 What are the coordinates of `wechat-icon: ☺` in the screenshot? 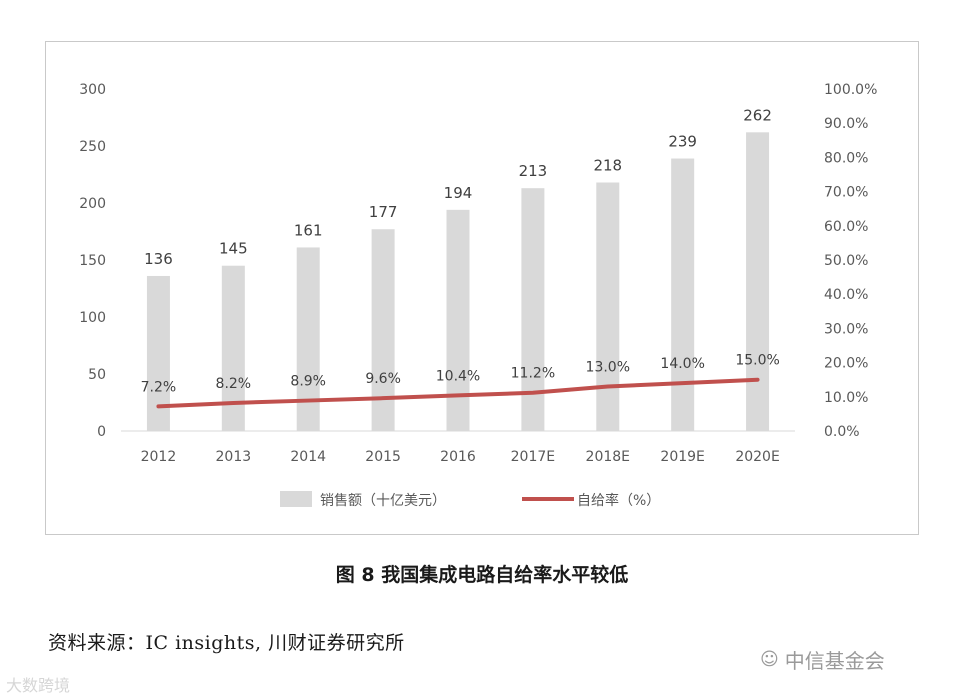 It's located at (769, 659).